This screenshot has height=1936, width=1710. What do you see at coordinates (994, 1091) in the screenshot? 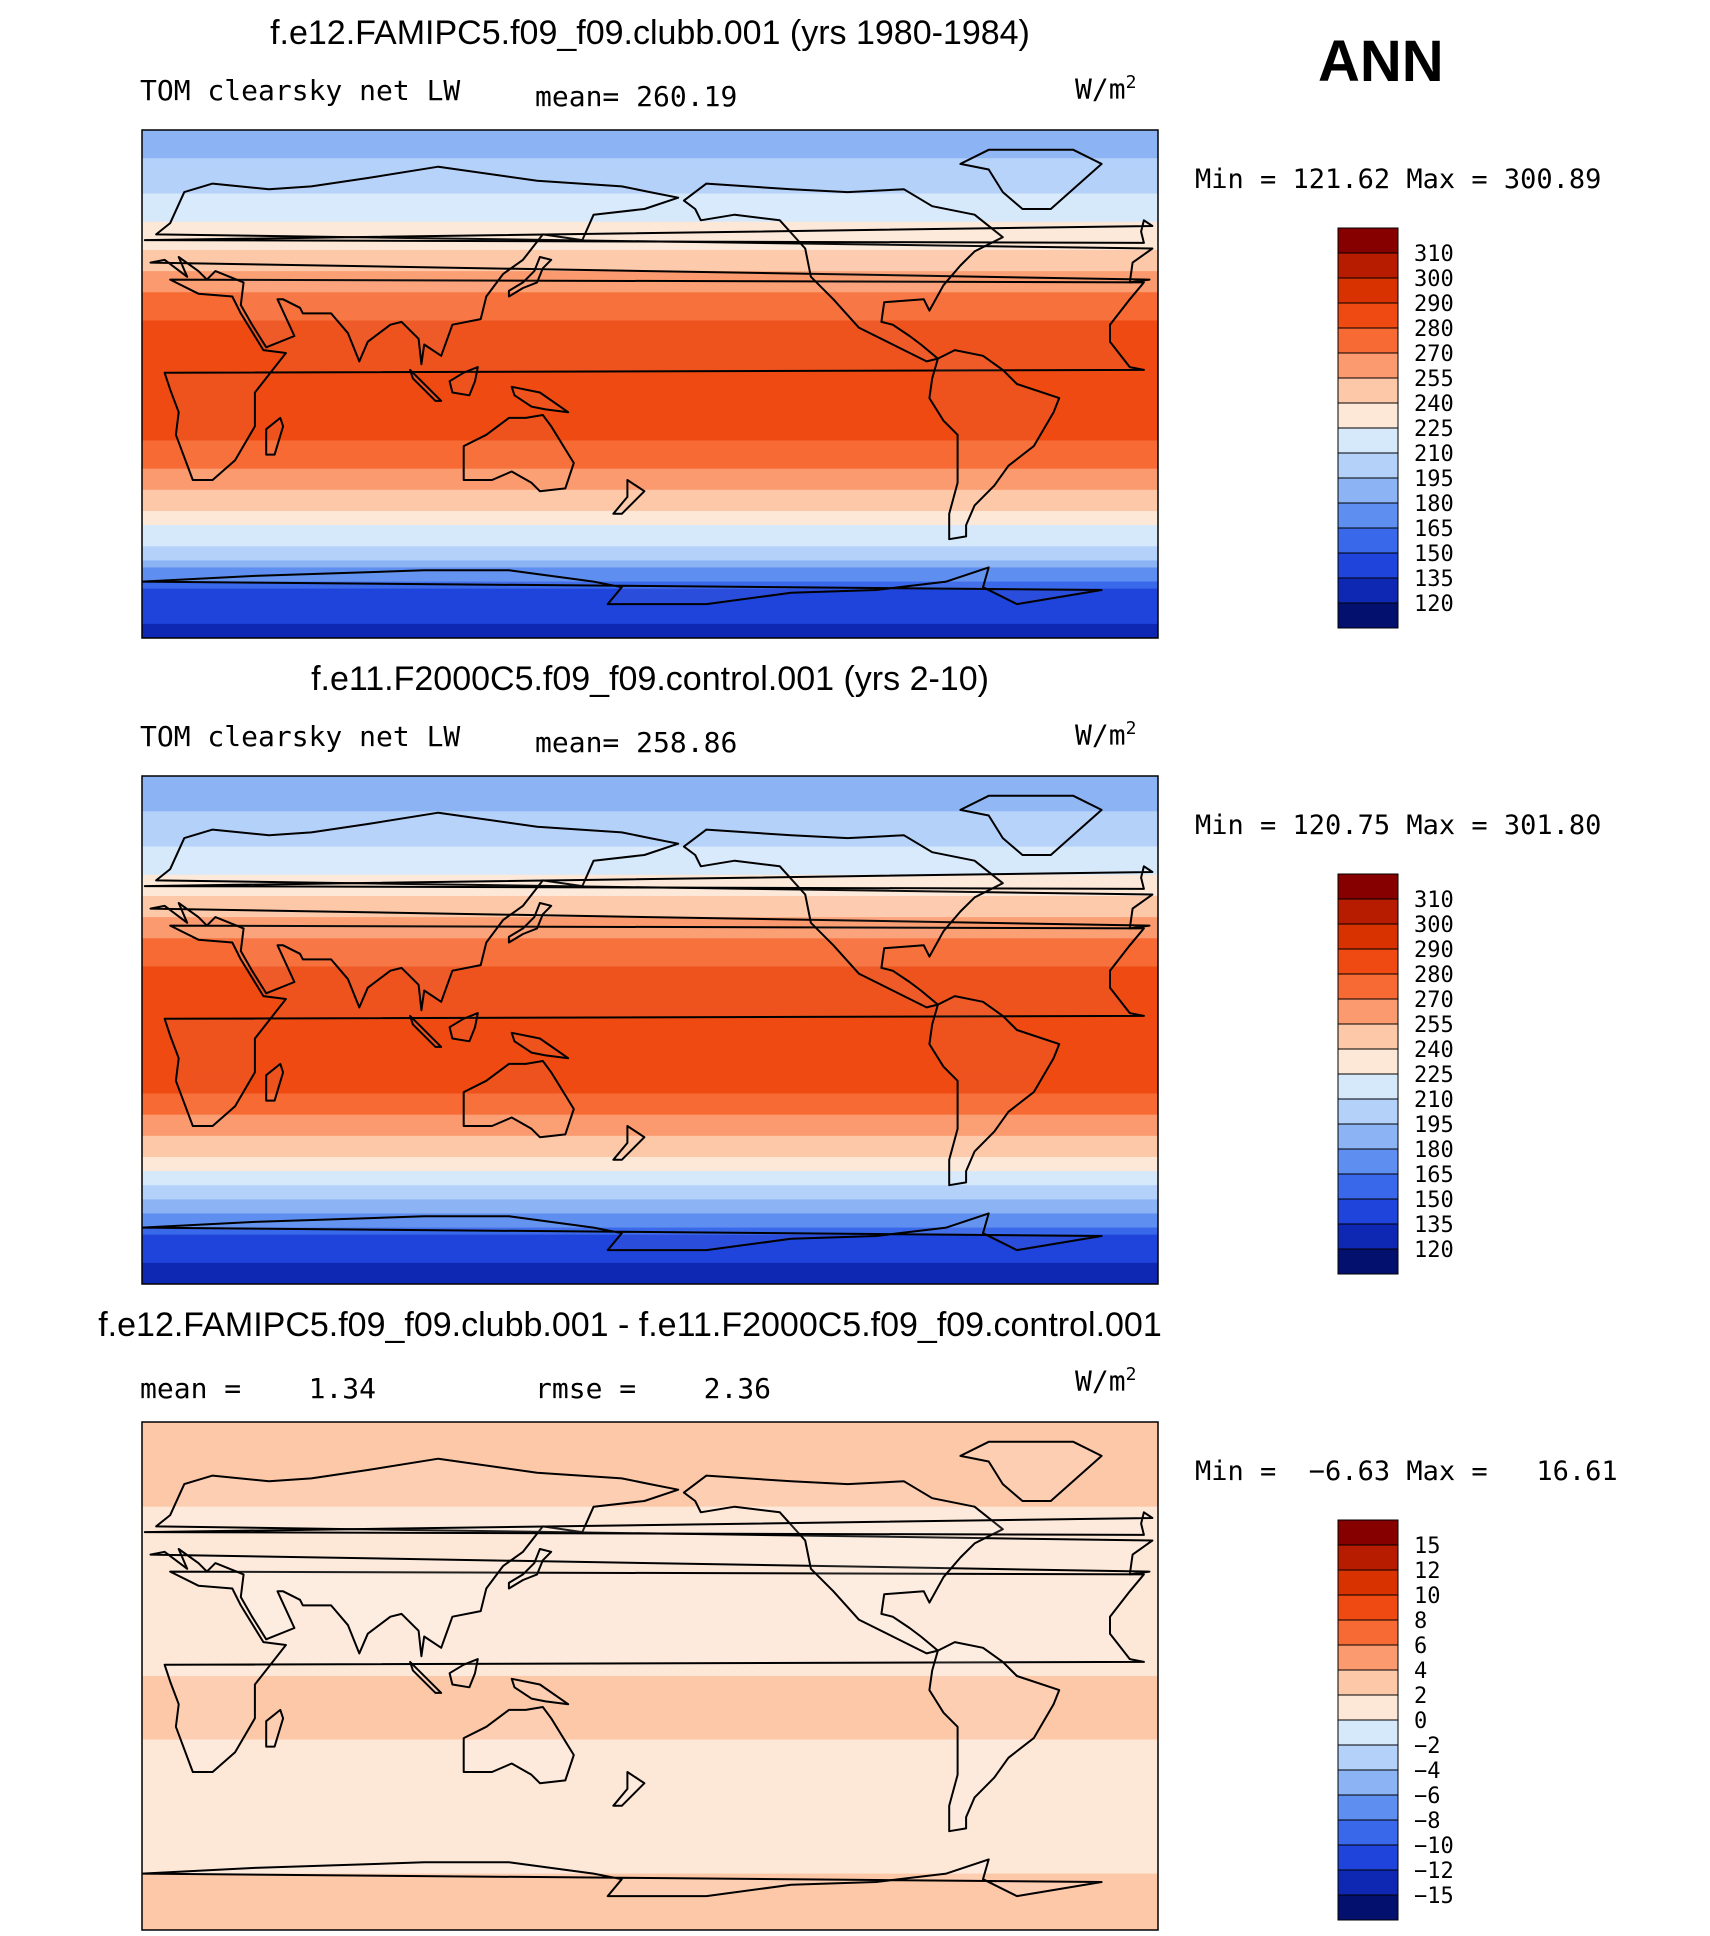
I see `coastline-southAmerica` at bounding box center [994, 1091].